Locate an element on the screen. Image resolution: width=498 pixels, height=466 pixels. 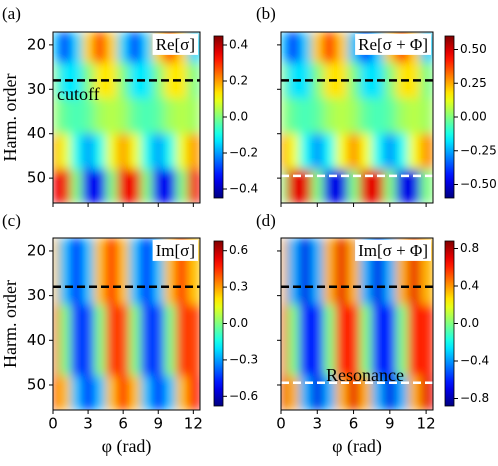
panel-title: Im[σ + Φ] is located at coordinates (393, 250).